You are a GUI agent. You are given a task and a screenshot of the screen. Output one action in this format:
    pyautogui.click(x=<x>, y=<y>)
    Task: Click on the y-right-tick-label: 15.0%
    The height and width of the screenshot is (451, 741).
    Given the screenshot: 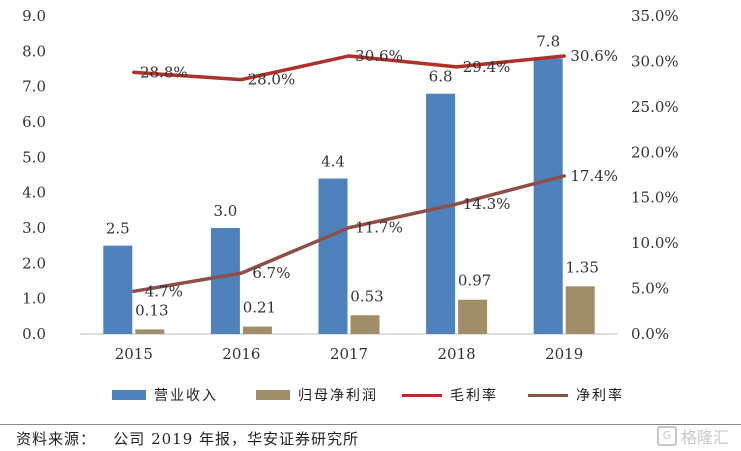 What is the action you would take?
    pyautogui.click(x=655, y=198)
    